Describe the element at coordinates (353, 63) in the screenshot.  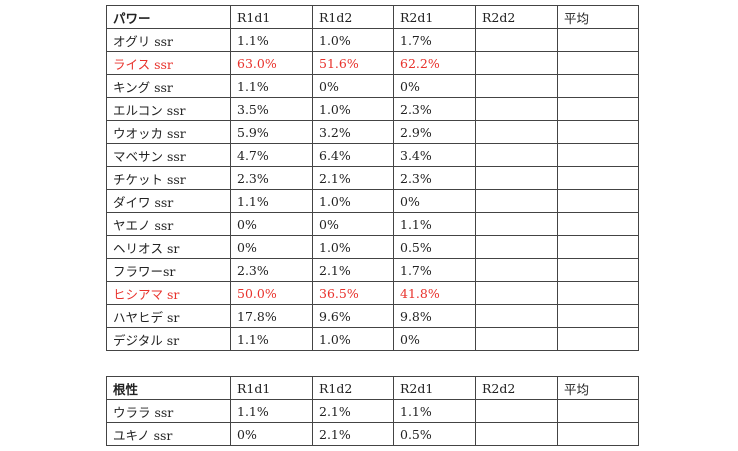
I see `cell: 51.6%` at that location.